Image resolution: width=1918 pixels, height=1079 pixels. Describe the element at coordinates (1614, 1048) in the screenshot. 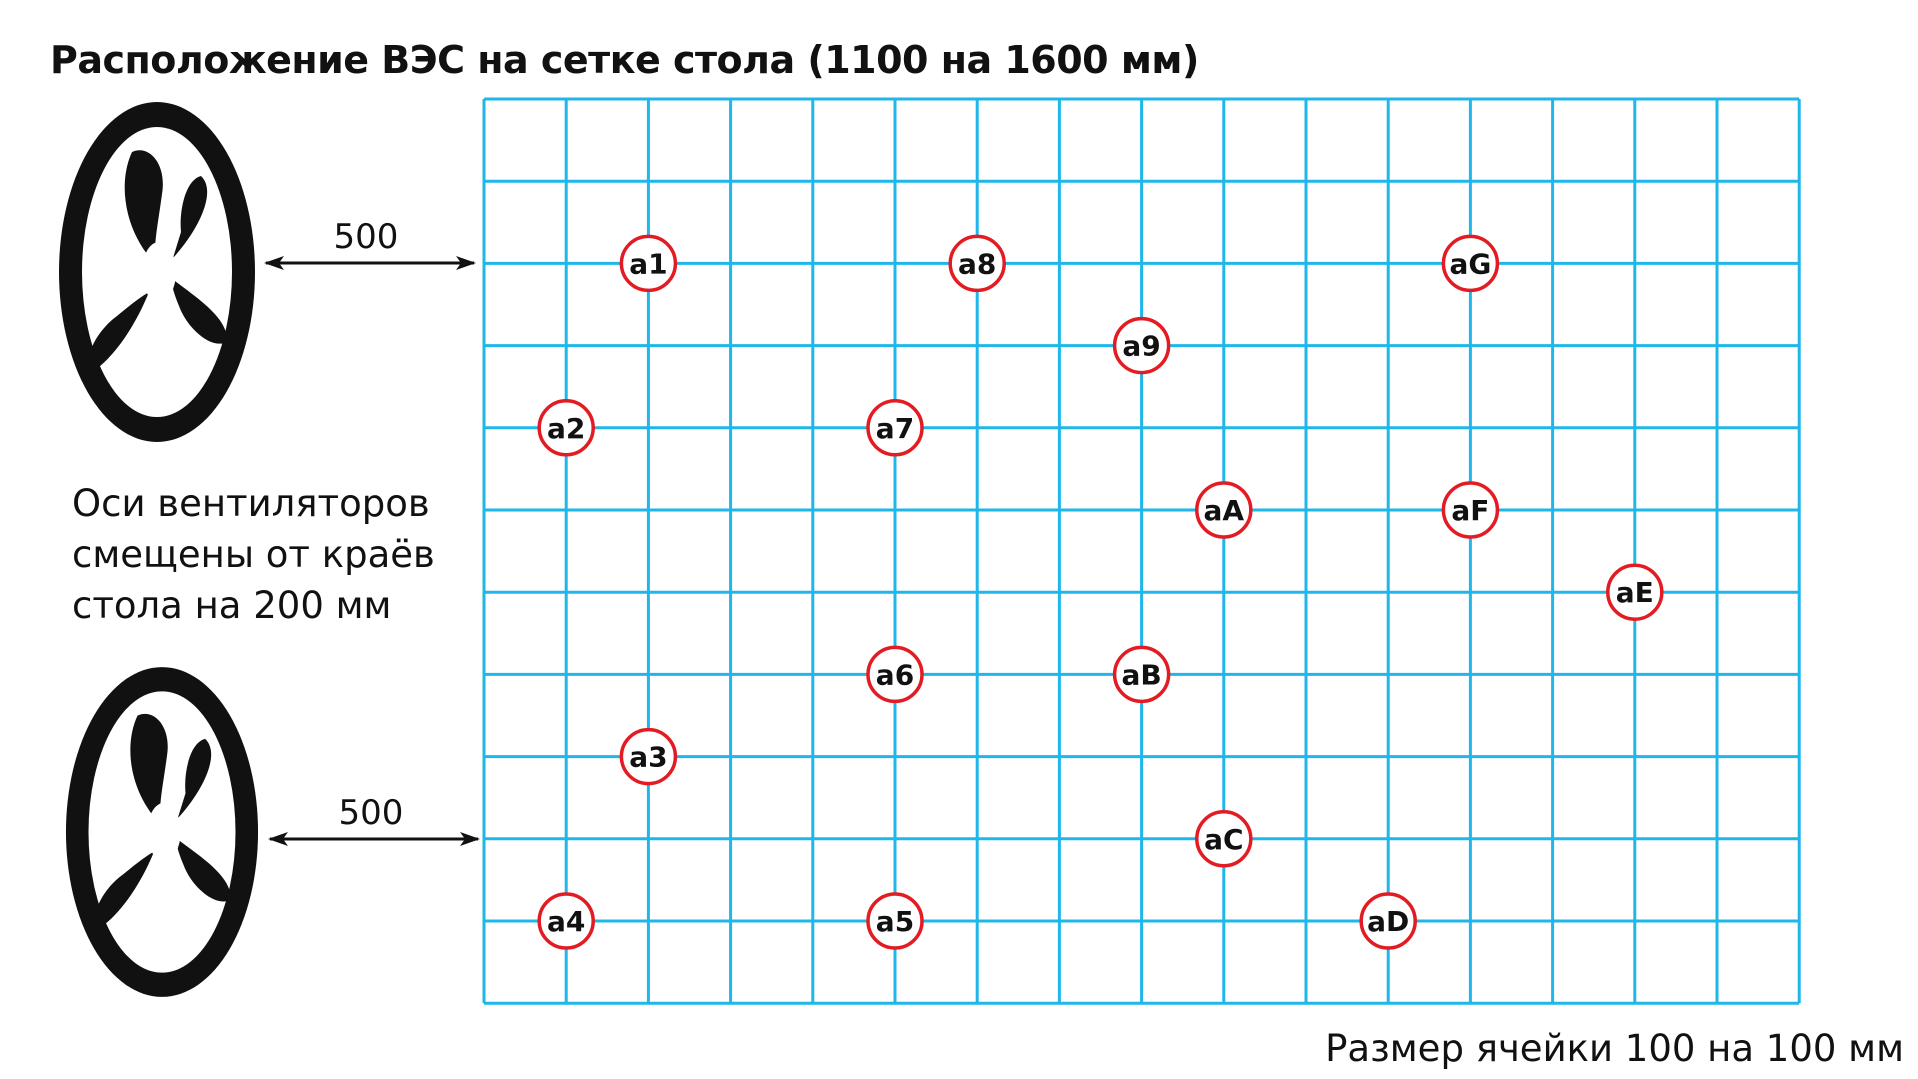

I see `cell-size-caption: Размер ячейки 100 на 100 мм` at that location.